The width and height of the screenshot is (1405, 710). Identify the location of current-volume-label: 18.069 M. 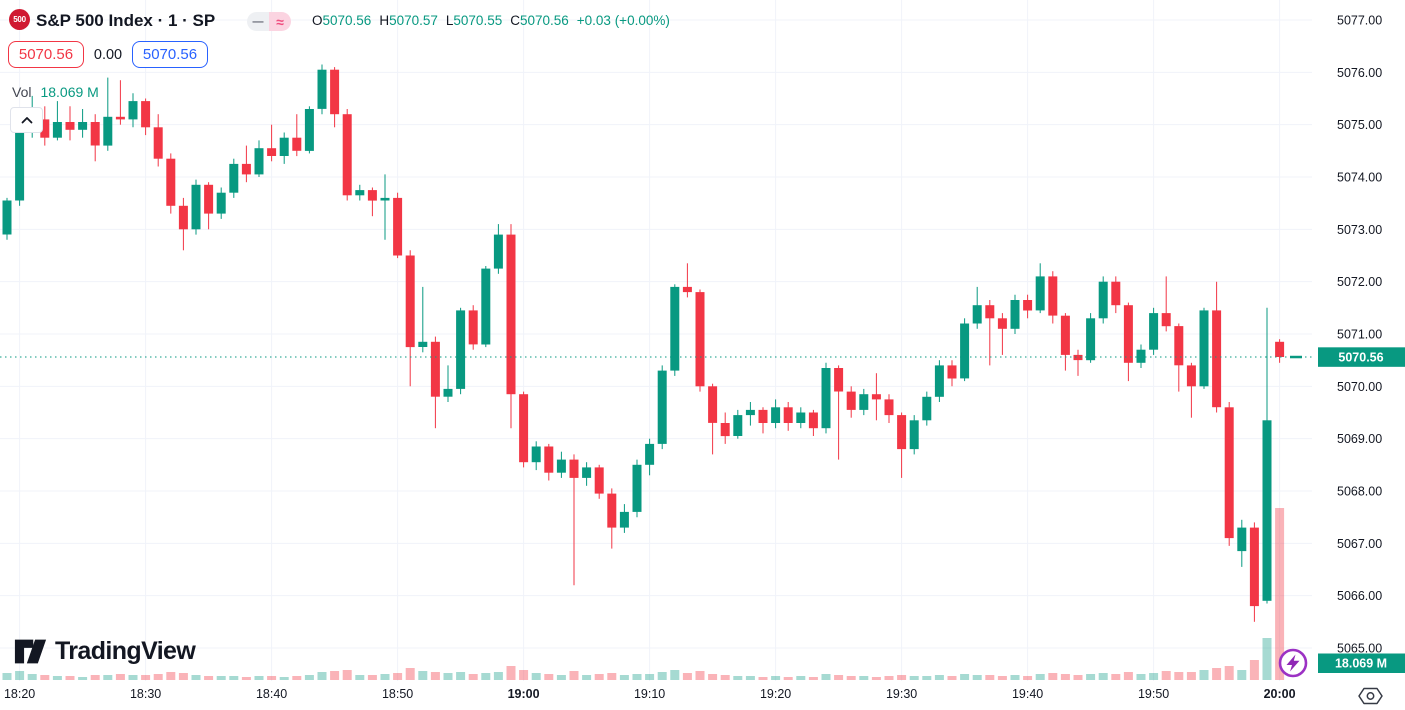
(1361, 663).